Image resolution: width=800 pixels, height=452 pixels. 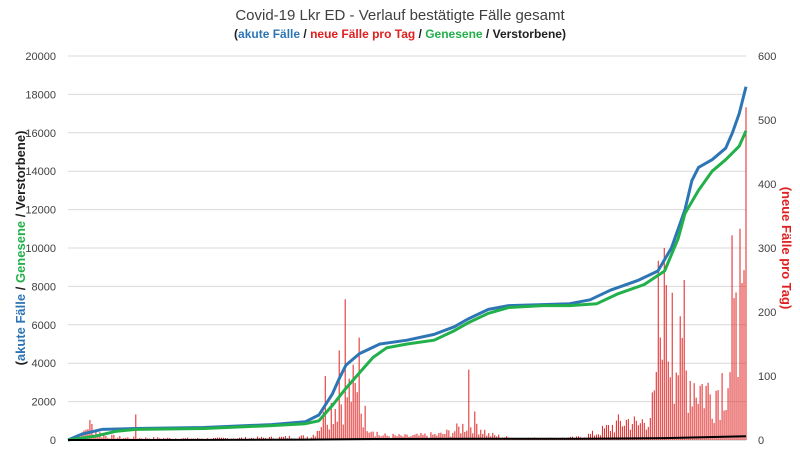 I want to click on y-left-label-part: (, so click(x=20, y=362).